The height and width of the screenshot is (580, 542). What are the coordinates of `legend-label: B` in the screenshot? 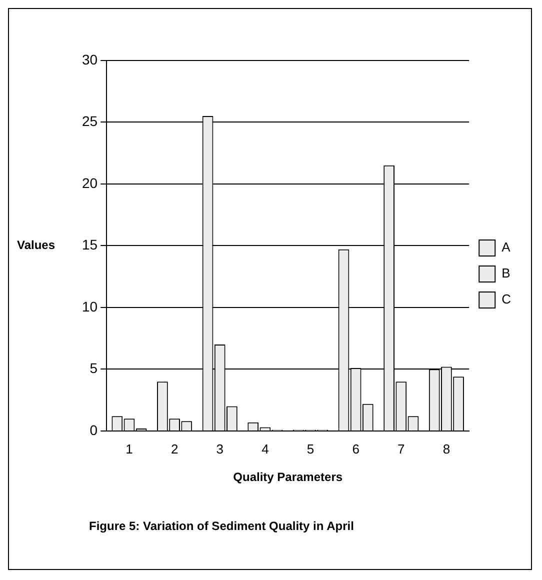 It's located at (506, 273).